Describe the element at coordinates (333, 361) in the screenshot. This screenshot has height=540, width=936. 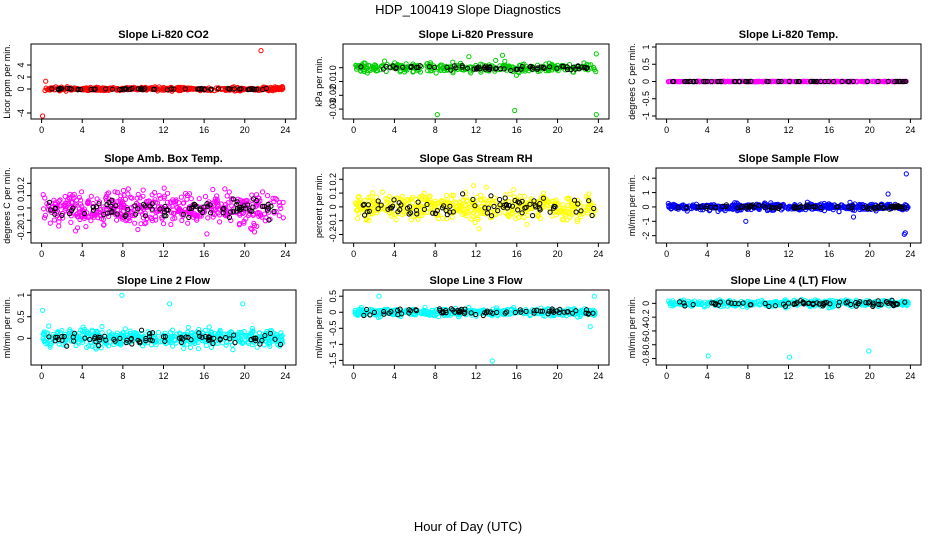
I see `y-tick-label: -1.5` at that location.